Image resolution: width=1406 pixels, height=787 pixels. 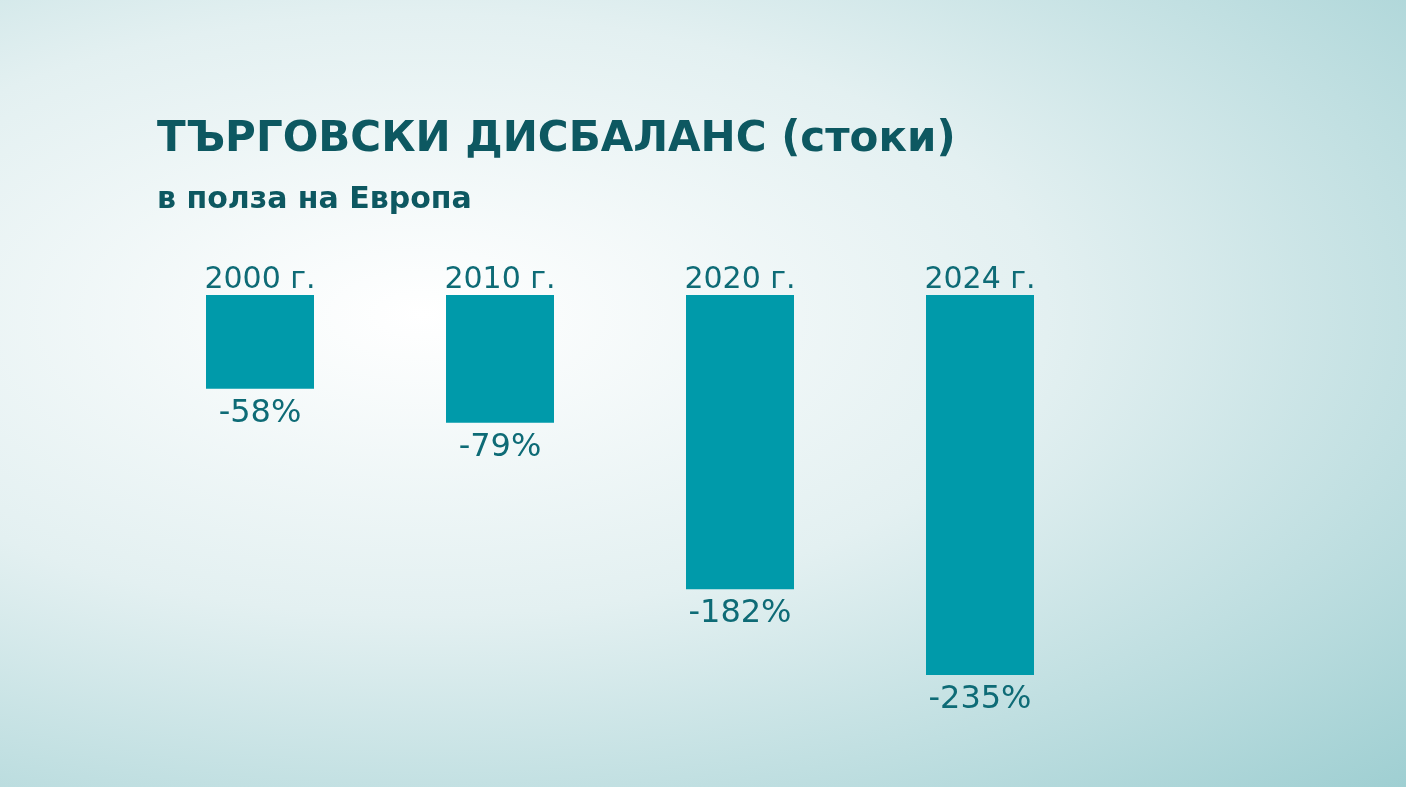 I want to click on data-label: -58%, so click(x=260, y=410).